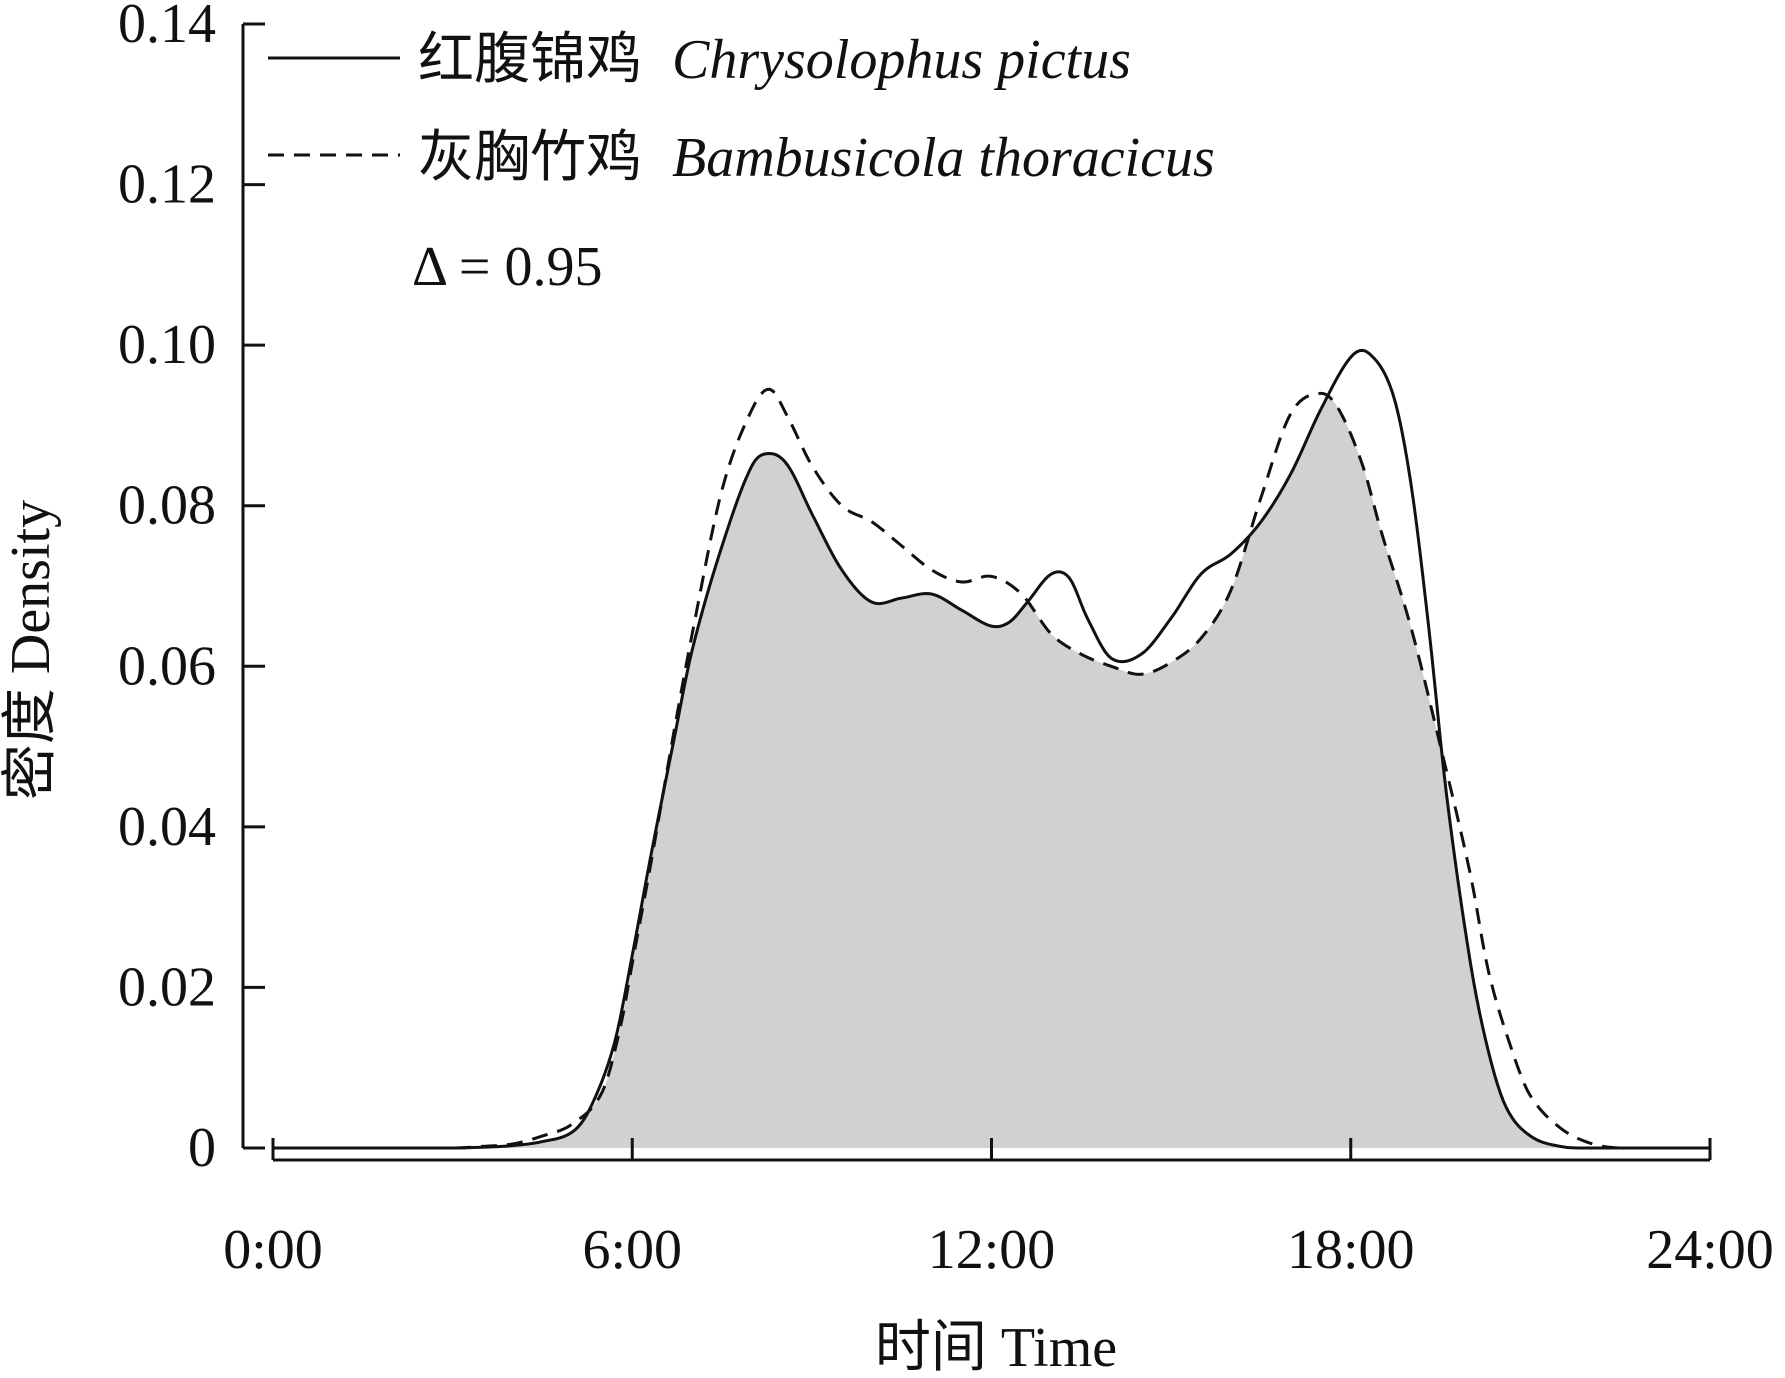 This screenshot has width=1785, height=1378. Describe the element at coordinates (273, 1250) in the screenshot. I see `x-tick-label: 0:00` at that location.